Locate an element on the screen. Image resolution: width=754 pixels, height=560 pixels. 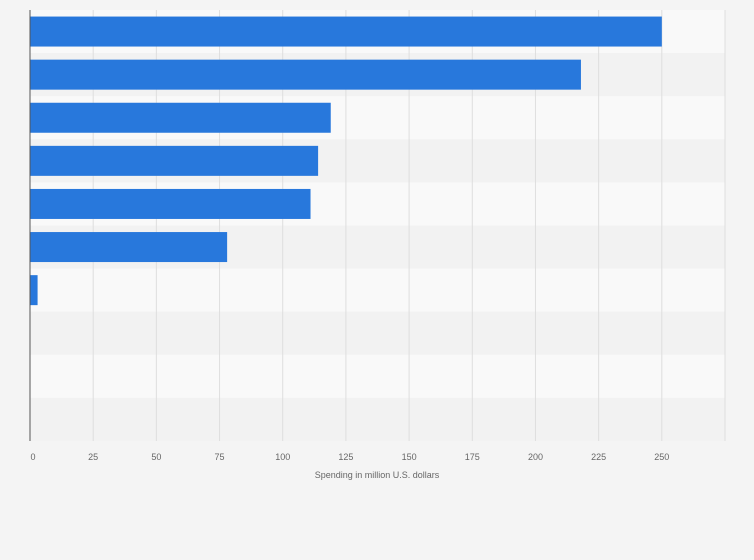
x-tick-label: 125 is located at coordinates (345, 457).